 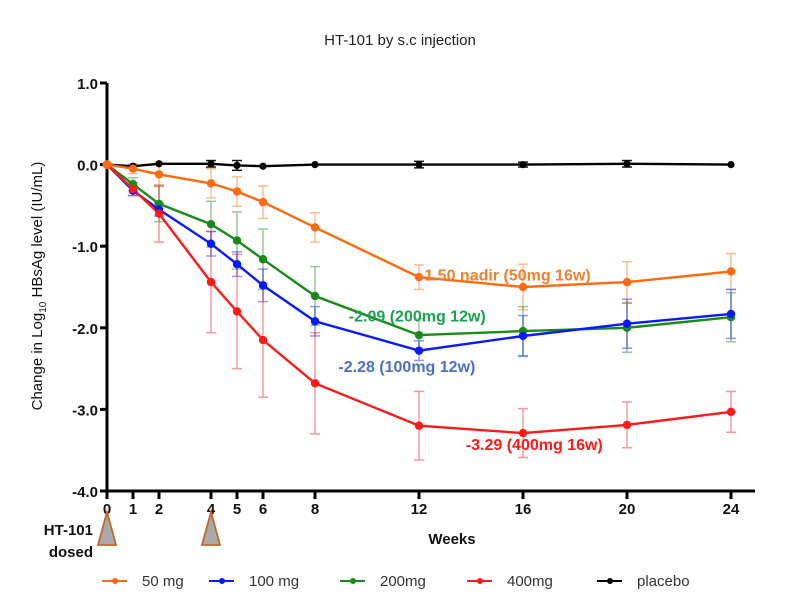 What do you see at coordinates (71, 552) in the screenshot?
I see `dosed-label-line2: dosed` at bounding box center [71, 552].